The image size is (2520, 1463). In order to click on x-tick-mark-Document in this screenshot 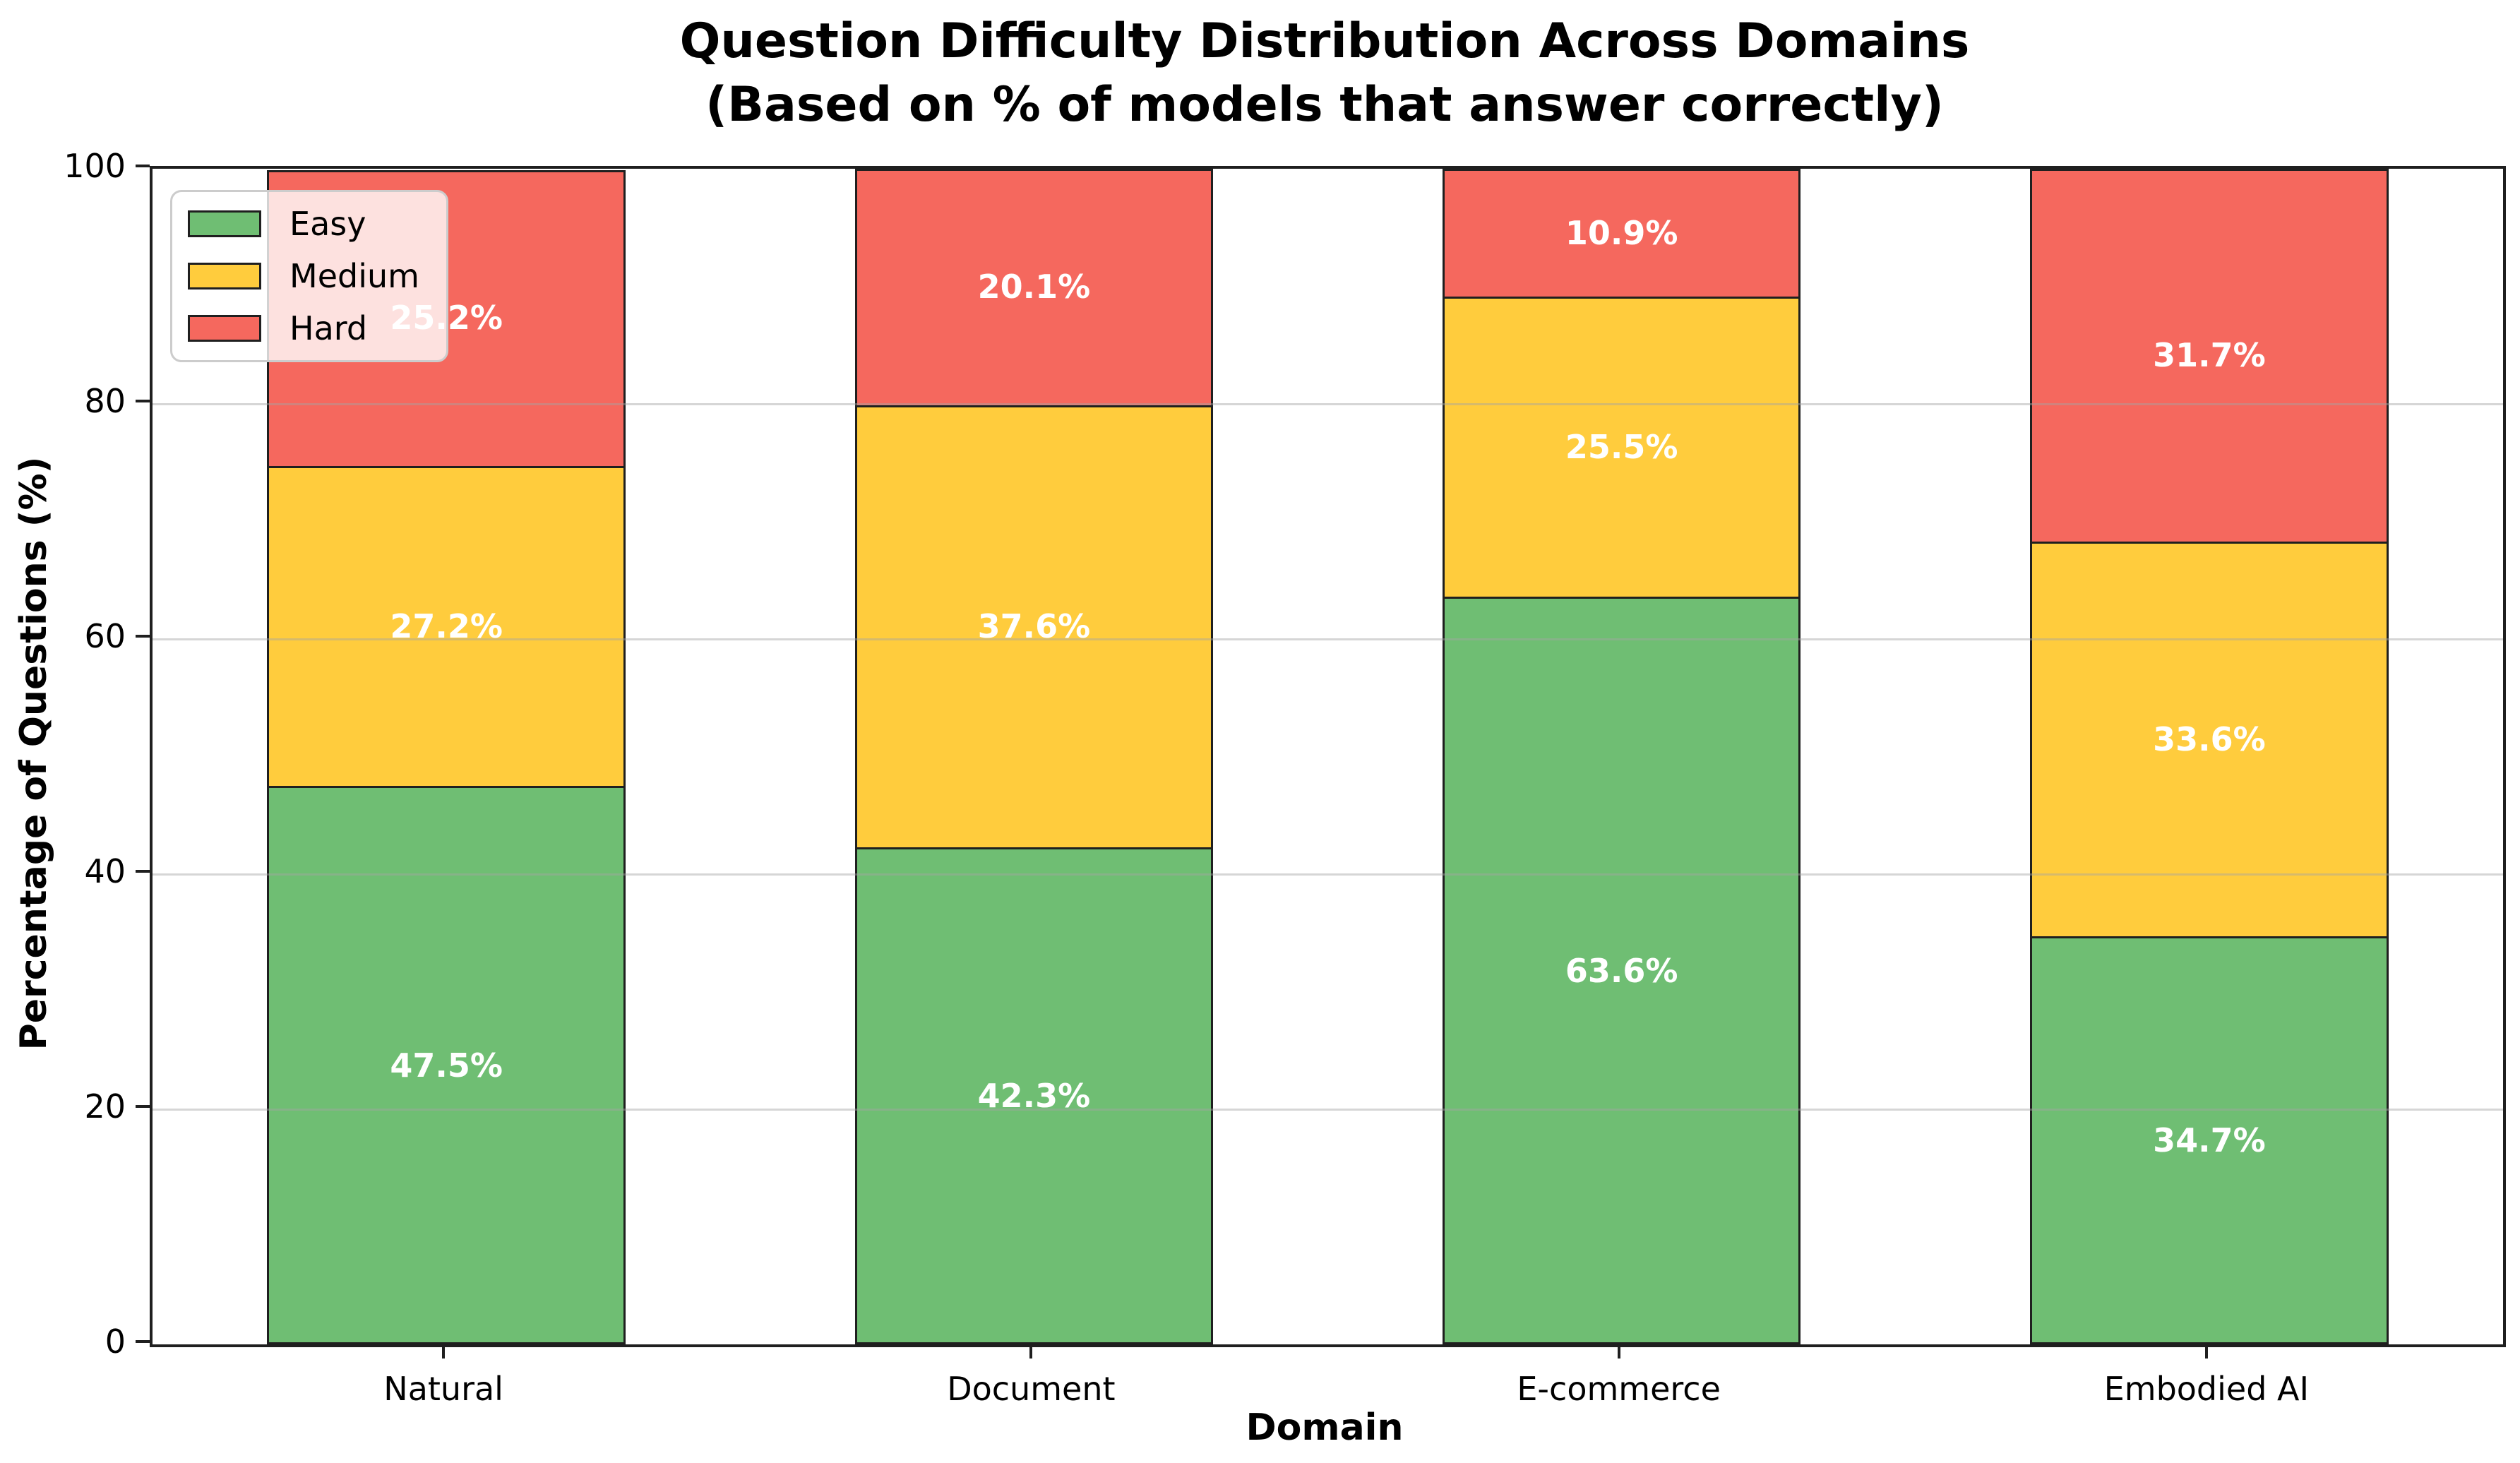, I will do `click(1031, 1351)`.